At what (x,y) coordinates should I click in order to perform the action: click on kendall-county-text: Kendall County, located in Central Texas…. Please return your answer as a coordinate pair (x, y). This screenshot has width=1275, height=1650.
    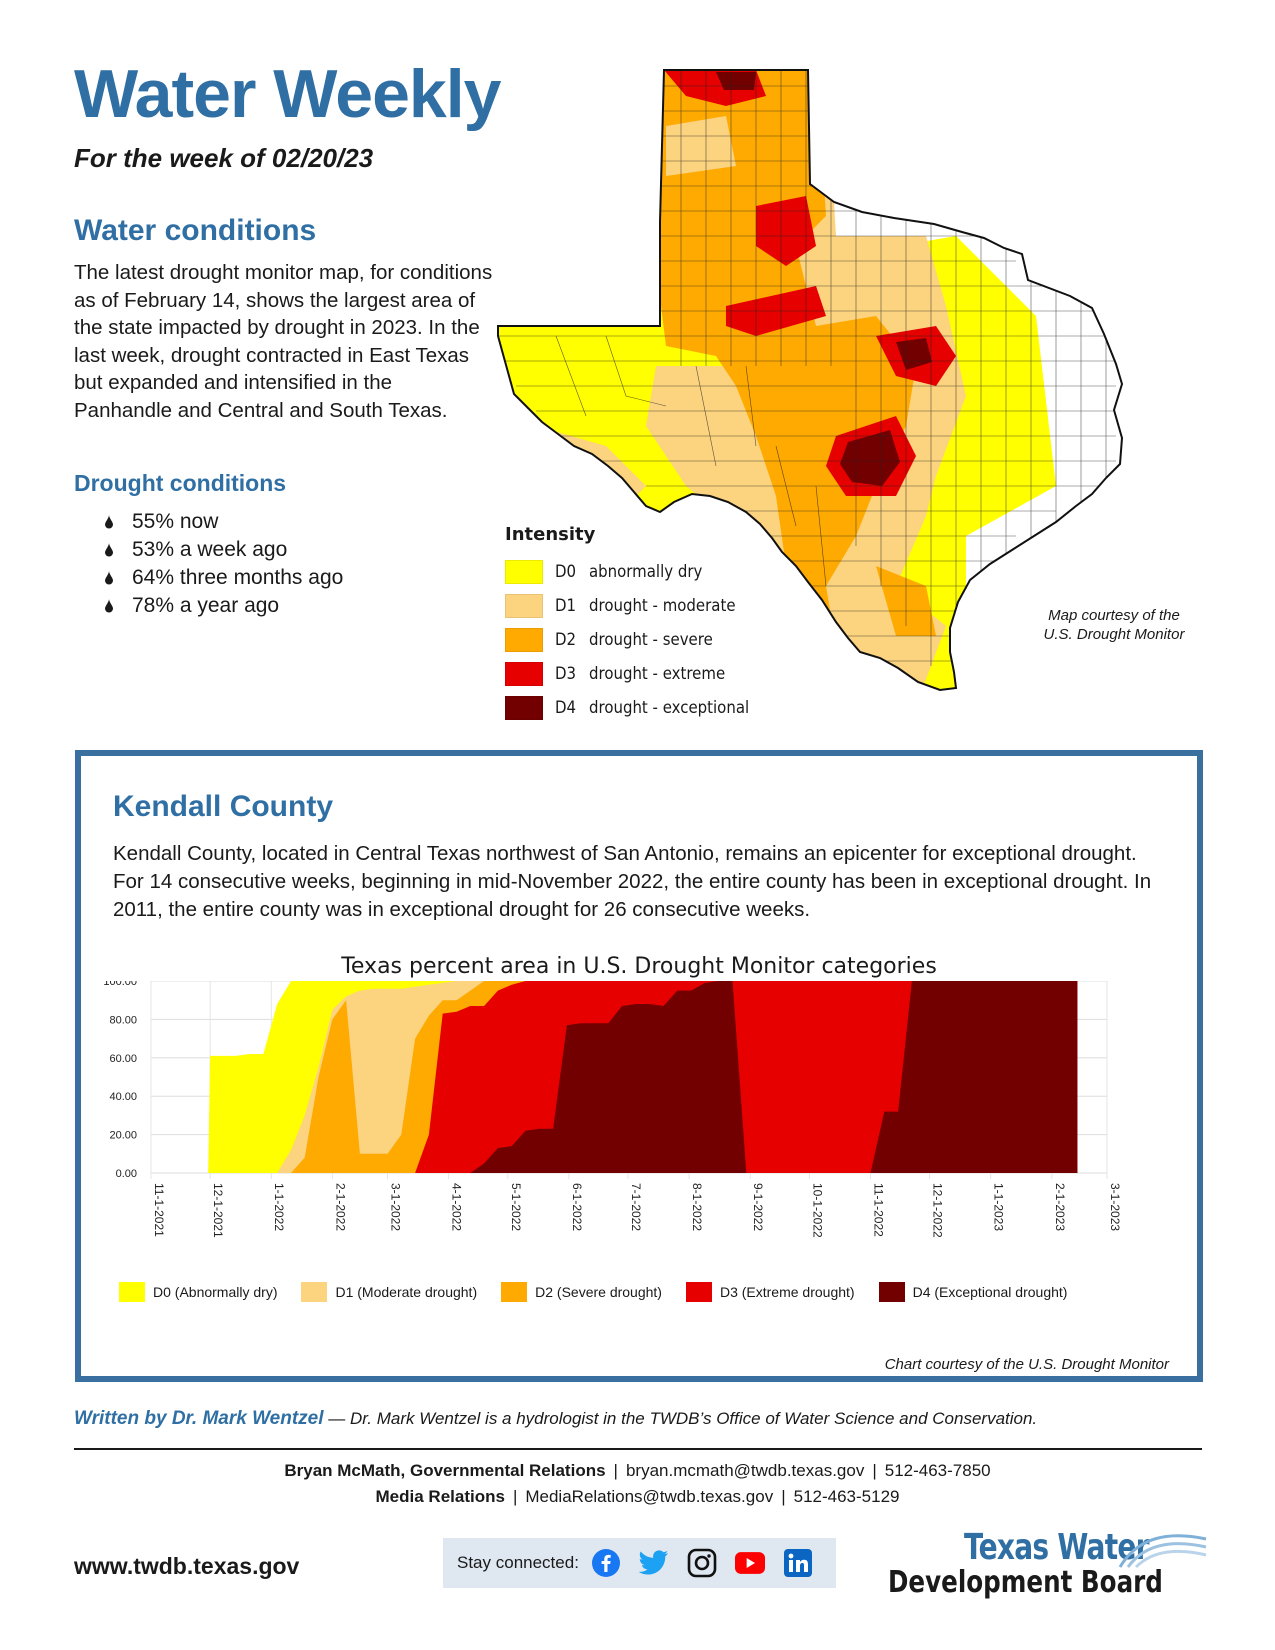
    Looking at the image, I should click on (632, 881).